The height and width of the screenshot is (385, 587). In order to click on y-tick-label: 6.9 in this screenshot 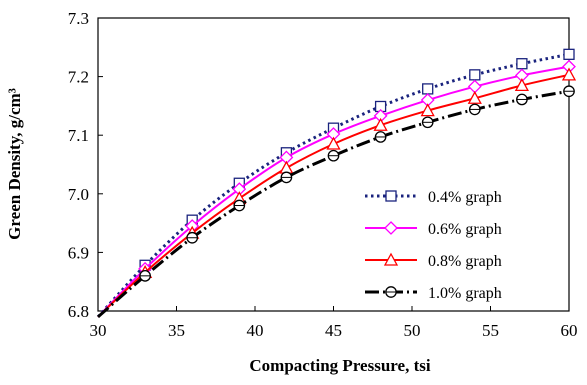, I will do `click(78, 252)`.